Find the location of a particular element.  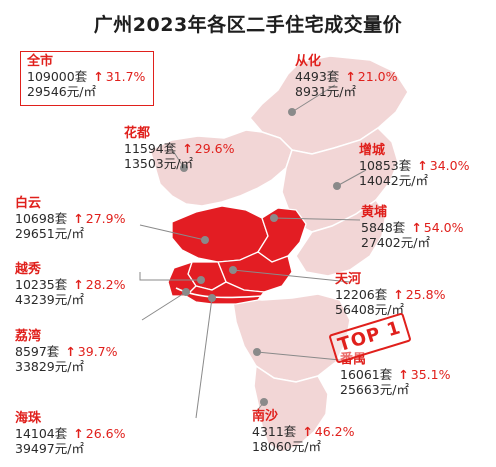

region-nansha is located at coordinates (291, 408).